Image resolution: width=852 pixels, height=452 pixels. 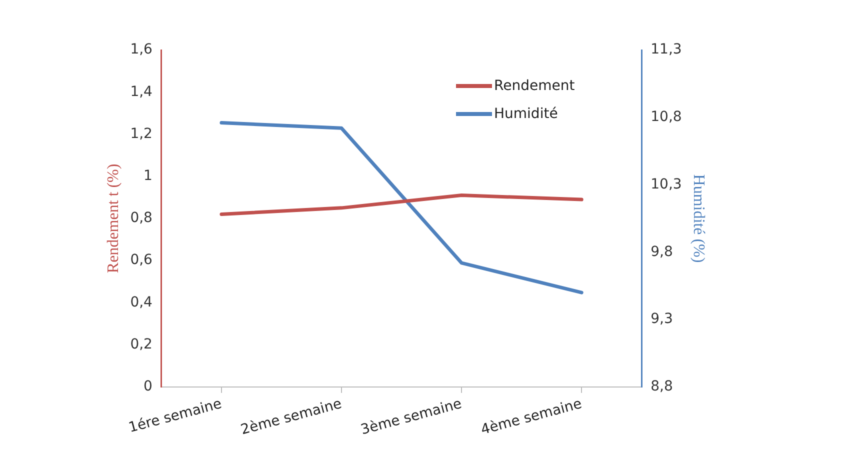 What do you see at coordinates (661, 252) in the screenshot?
I see `y2-tick-label: 9,8` at bounding box center [661, 252].